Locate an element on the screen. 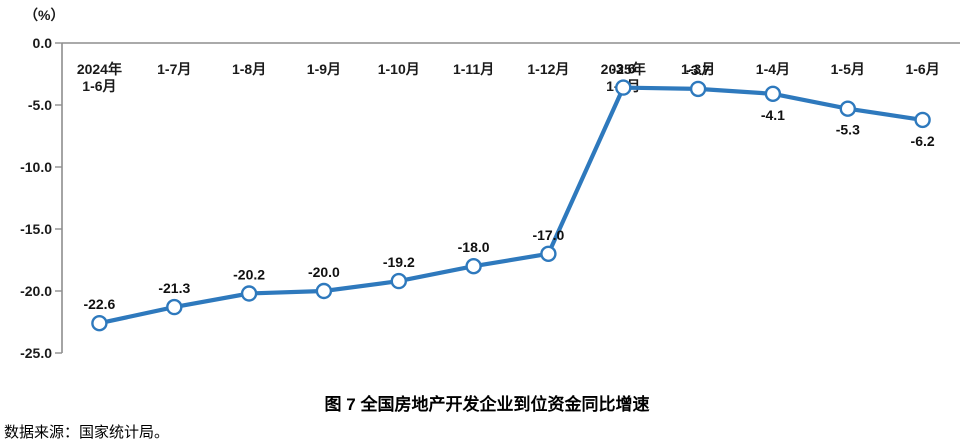  x-axis-category-label: 1-12月 is located at coordinates (548, 69).